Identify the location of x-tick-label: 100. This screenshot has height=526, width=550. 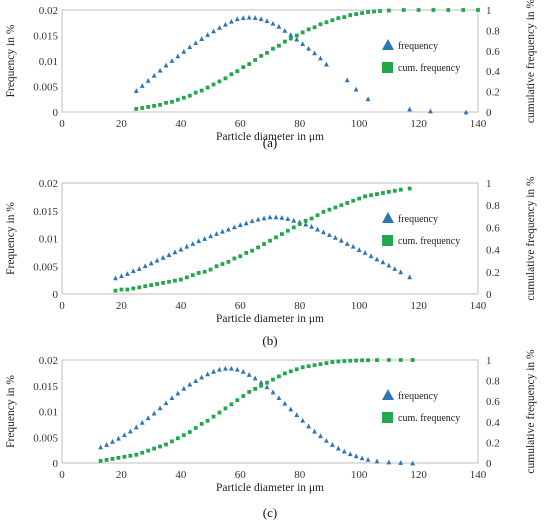
(359, 124).